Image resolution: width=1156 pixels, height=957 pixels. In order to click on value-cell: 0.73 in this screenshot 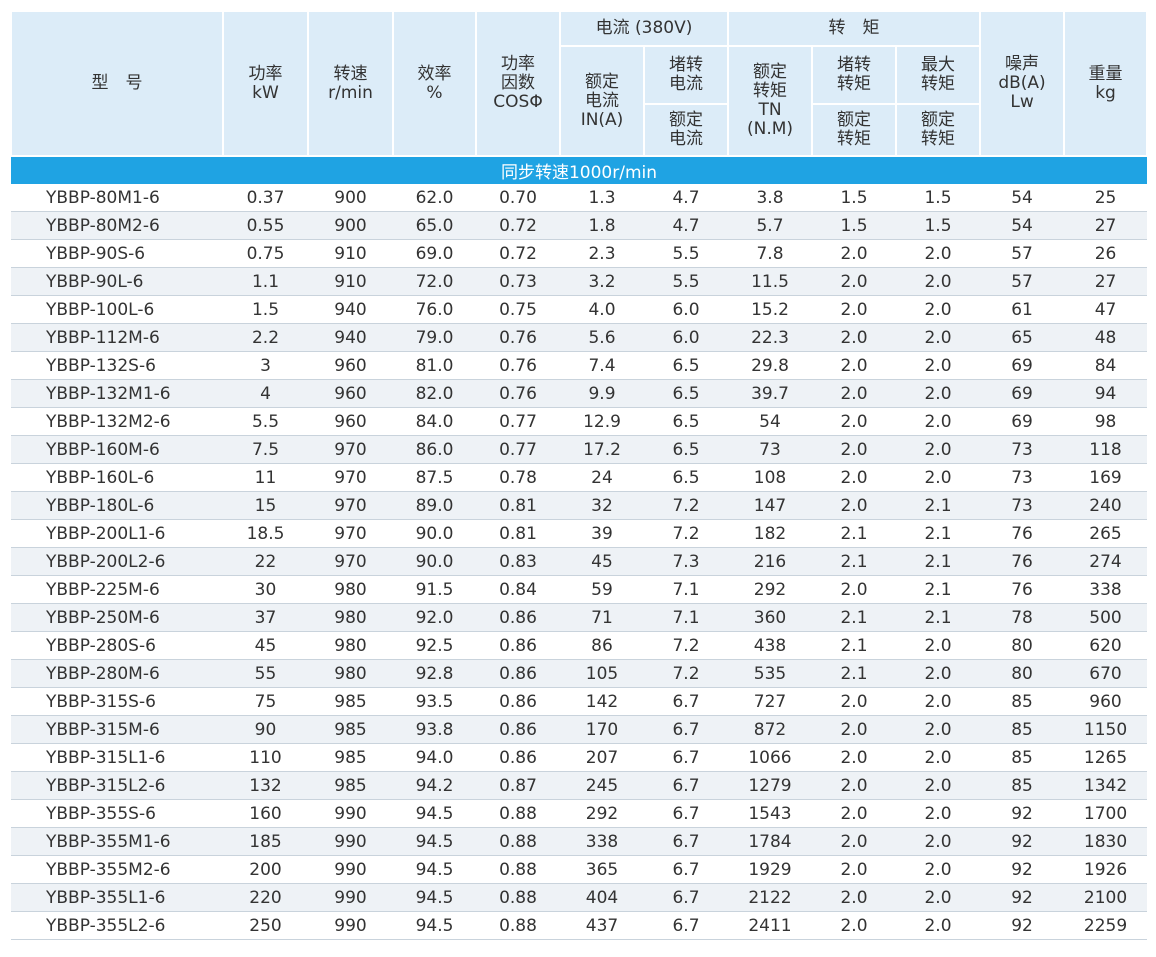, I will do `click(518, 281)`.